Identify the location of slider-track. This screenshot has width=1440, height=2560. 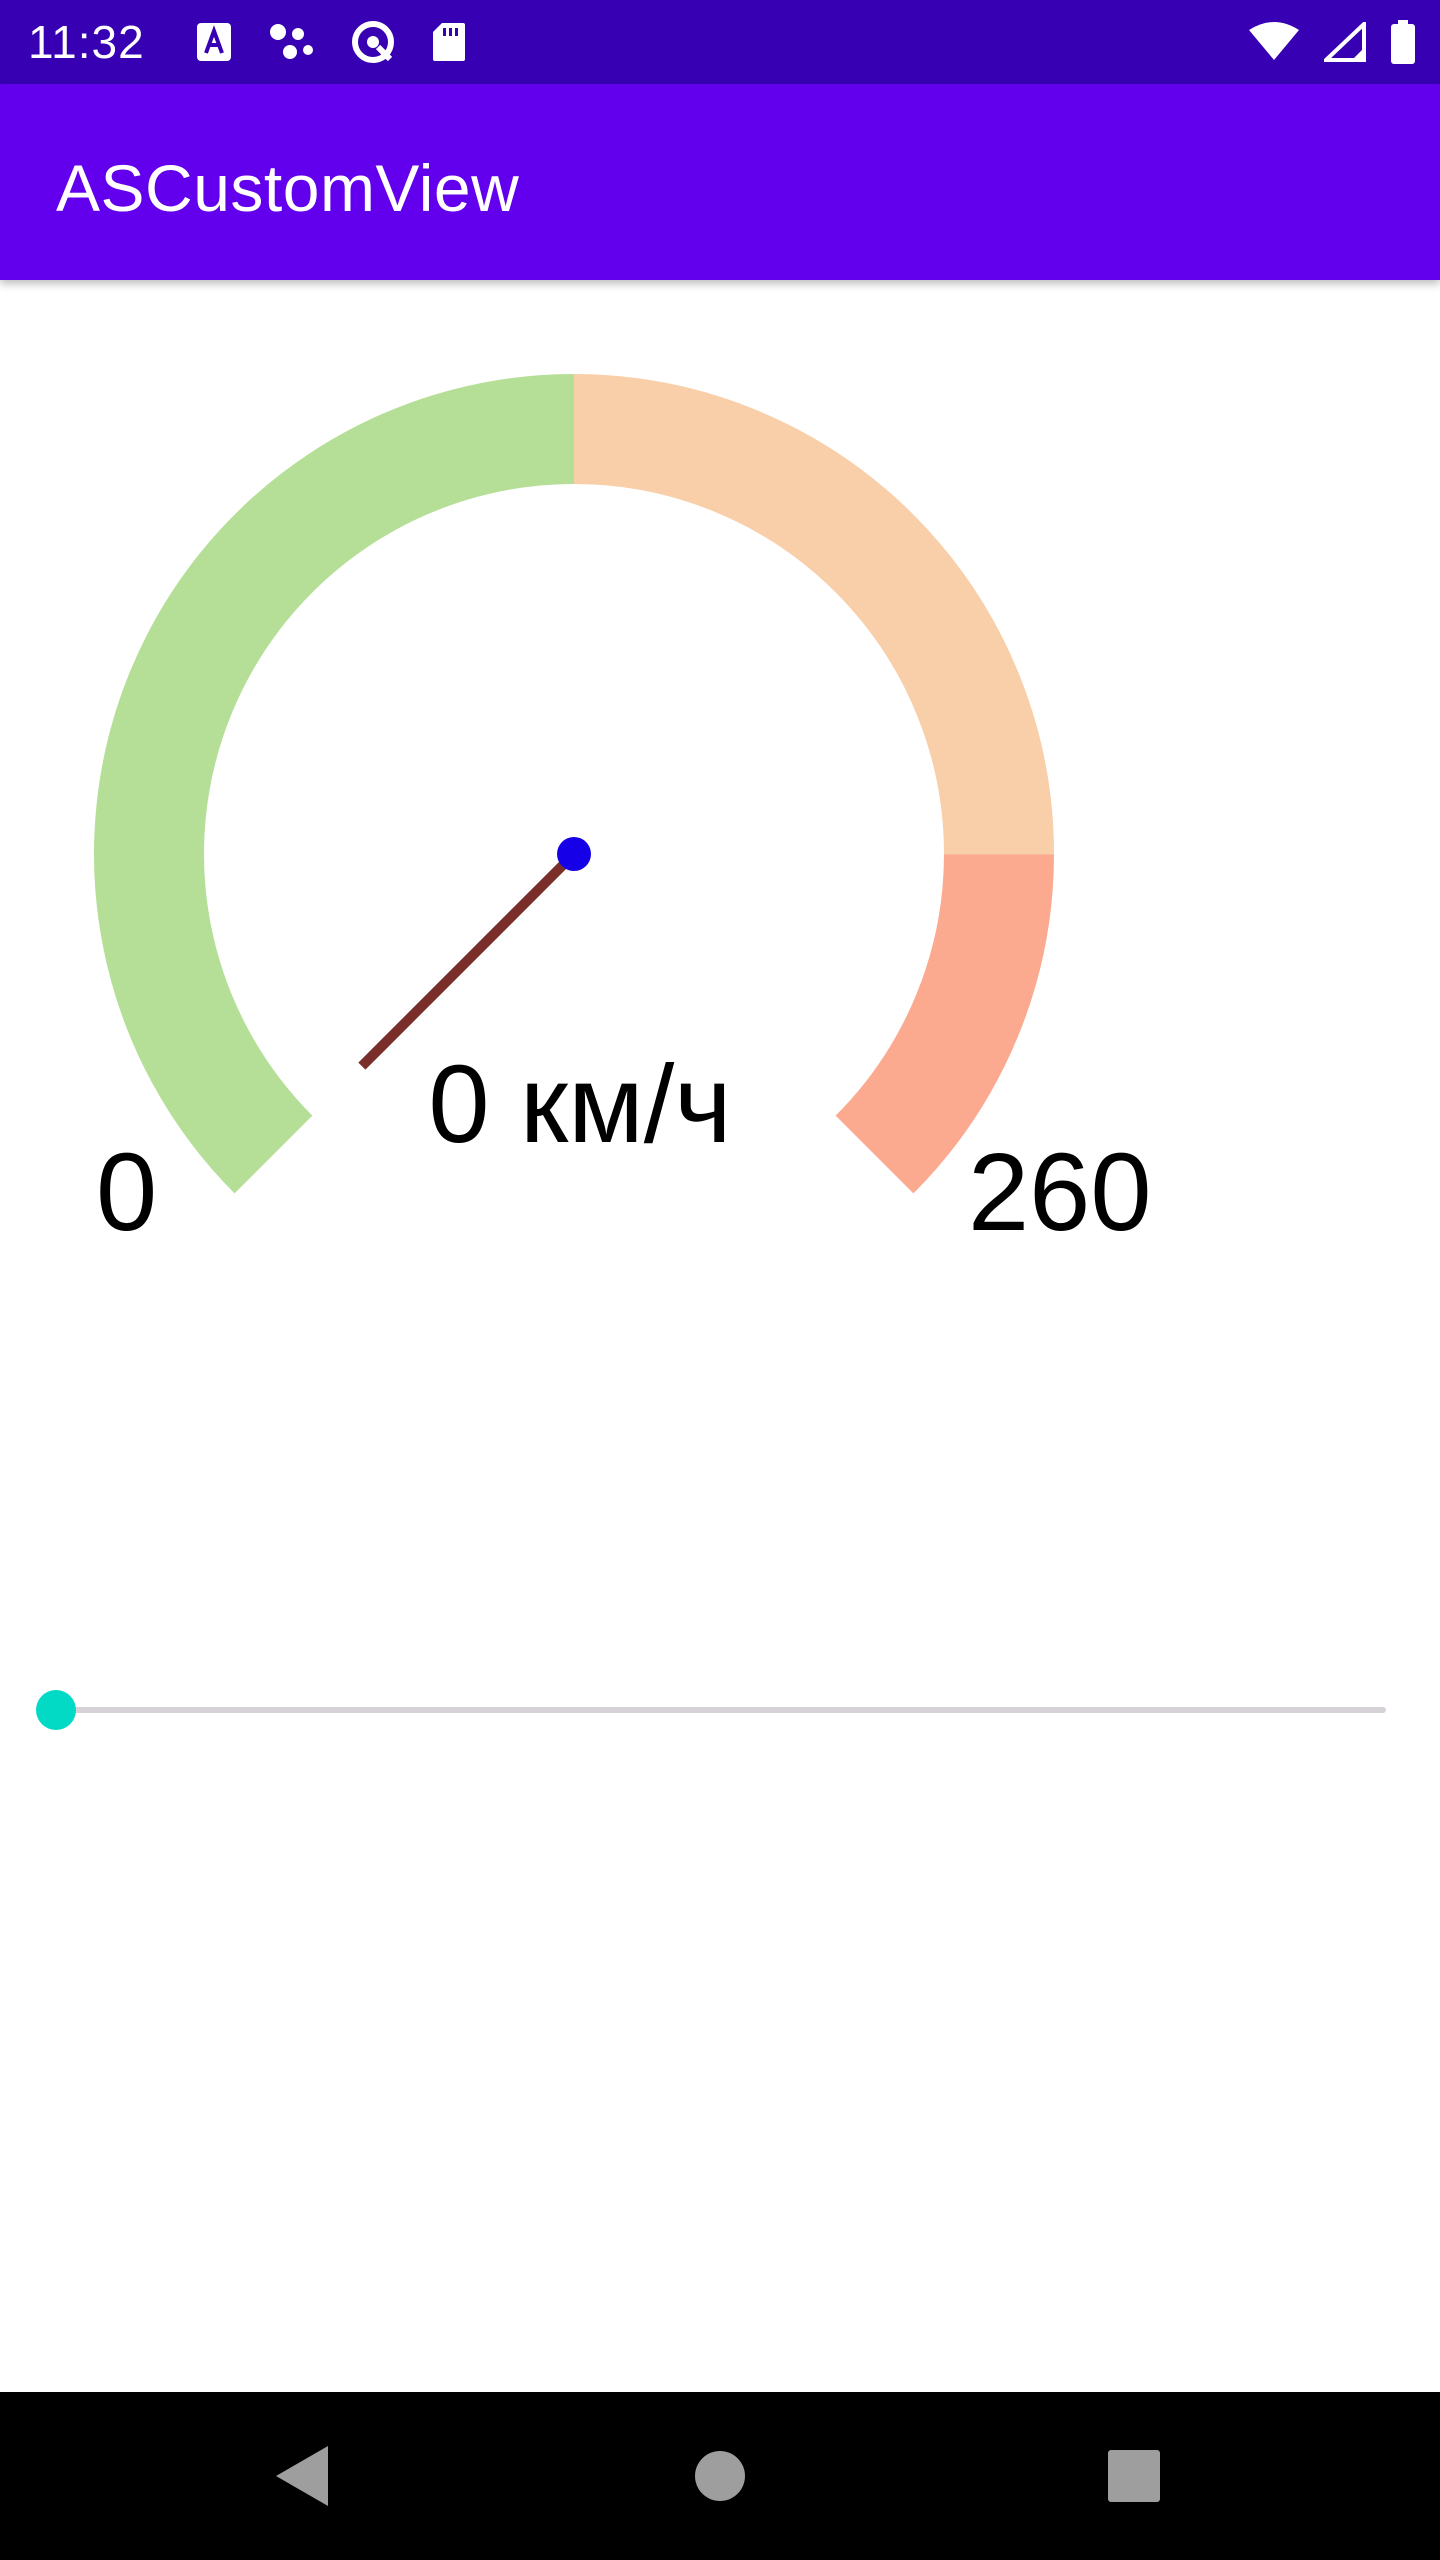
(721, 1710).